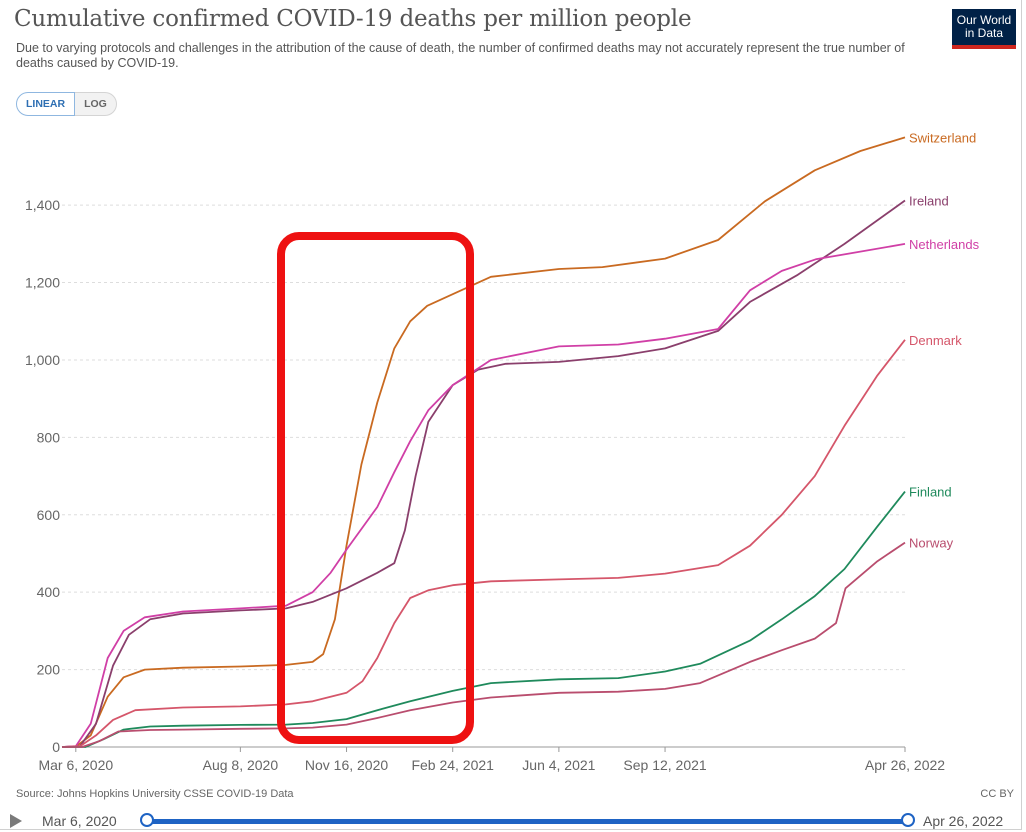  What do you see at coordinates (527, 821) in the screenshot?
I see `timeline-track` at bounding box center [527, 821].